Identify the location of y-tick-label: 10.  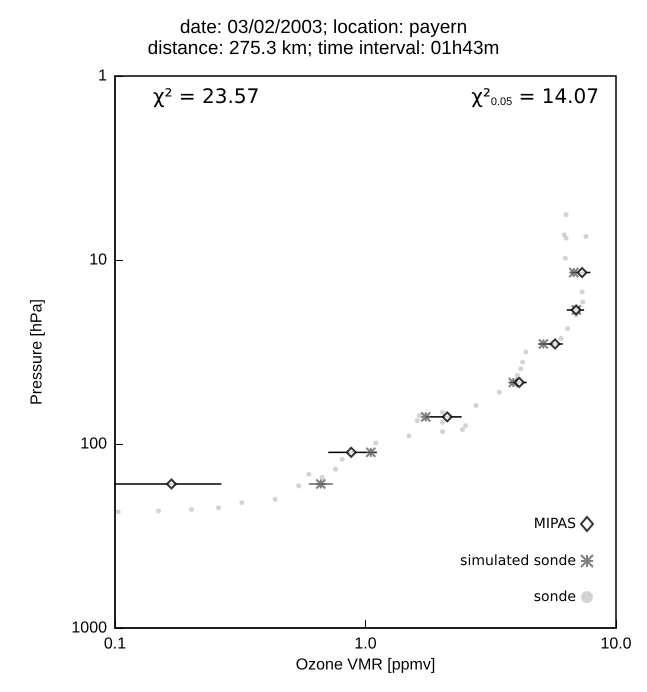
(98, 260).